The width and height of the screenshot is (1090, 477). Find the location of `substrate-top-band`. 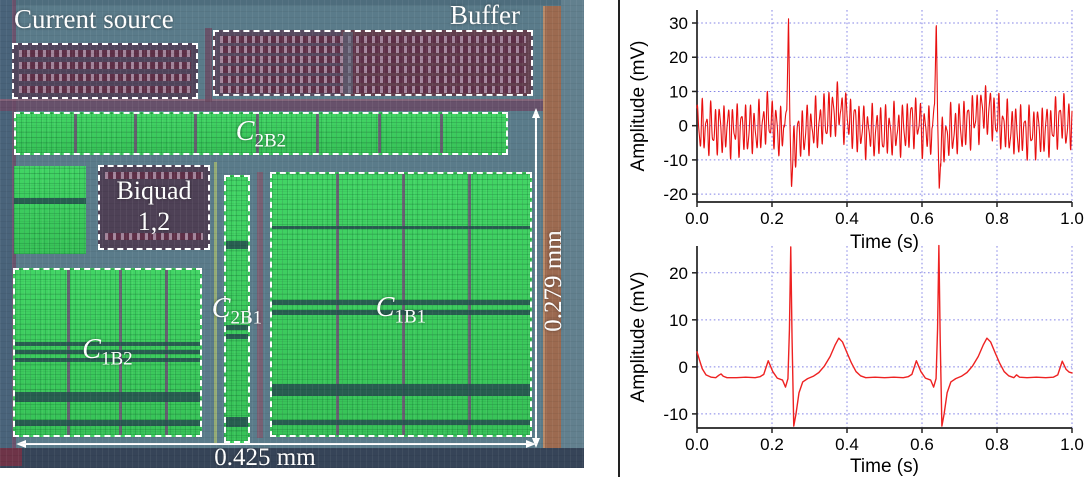

substrate-top-band is located at coordinates (292, 2).